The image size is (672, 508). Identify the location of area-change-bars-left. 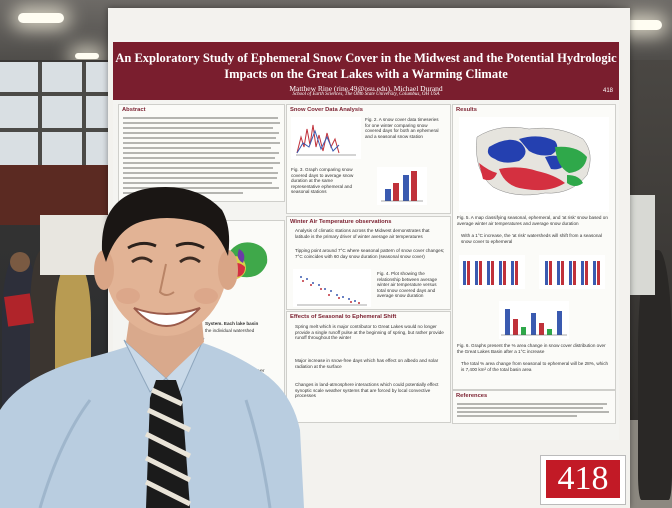
(492, 272).